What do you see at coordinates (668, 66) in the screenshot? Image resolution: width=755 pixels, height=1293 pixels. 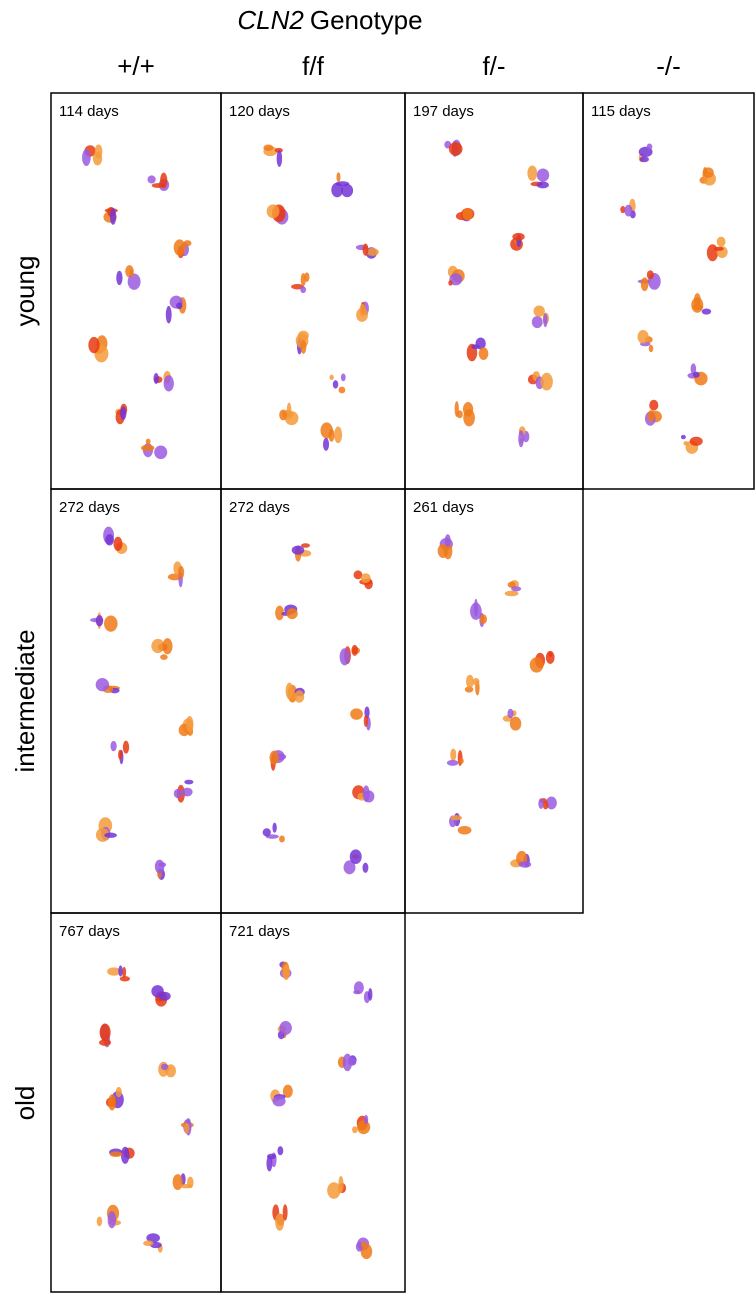 I see `column-label: -/-` at bounding box center [668, 66].